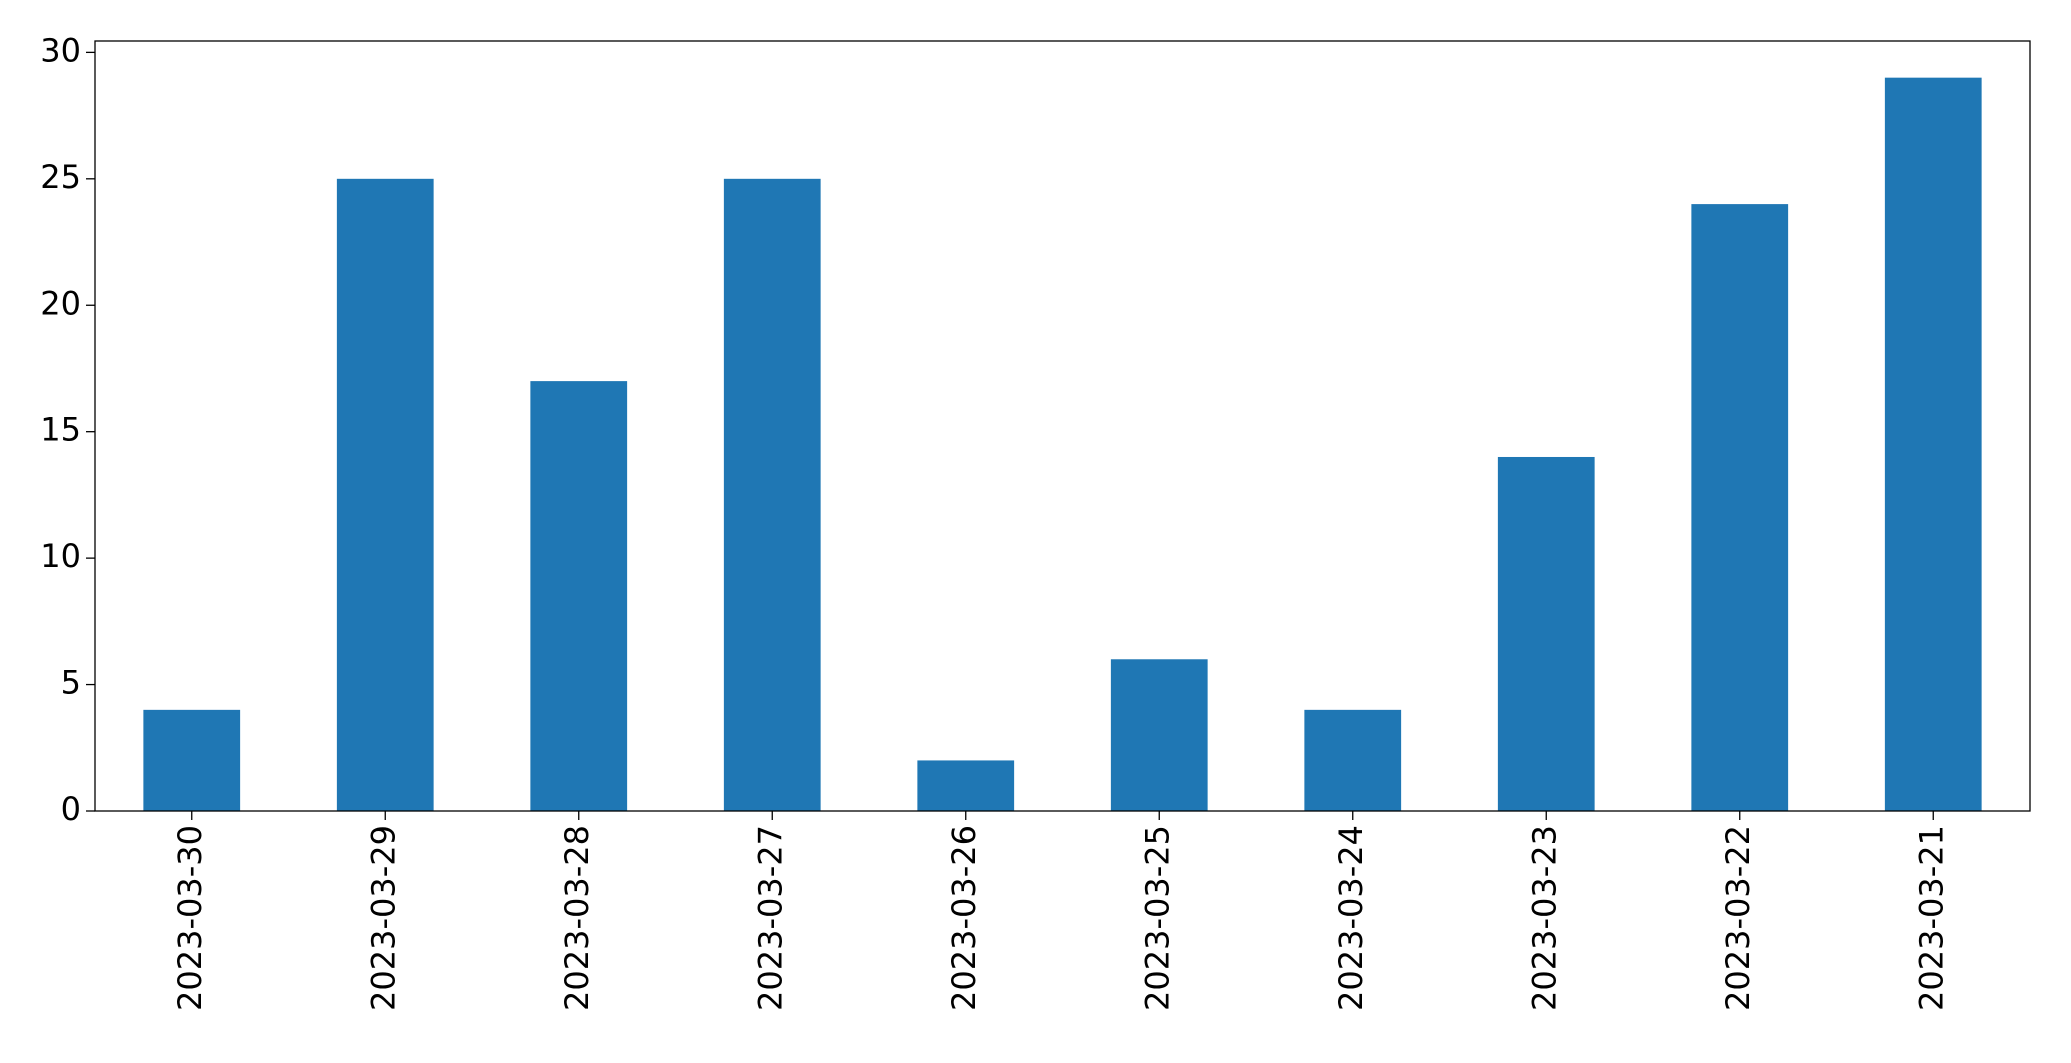 This screenshot has width=2071, height=1063. I want to click on x-tick-label: 2023-03-25, so click(1157, 918).